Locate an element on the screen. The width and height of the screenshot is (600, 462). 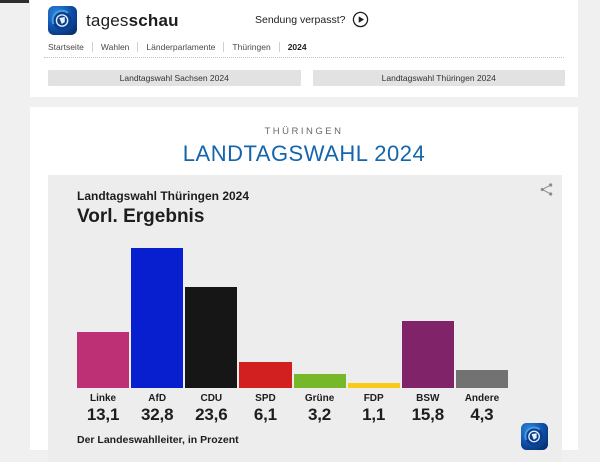
play-icon is located at coordinates (360, 19).